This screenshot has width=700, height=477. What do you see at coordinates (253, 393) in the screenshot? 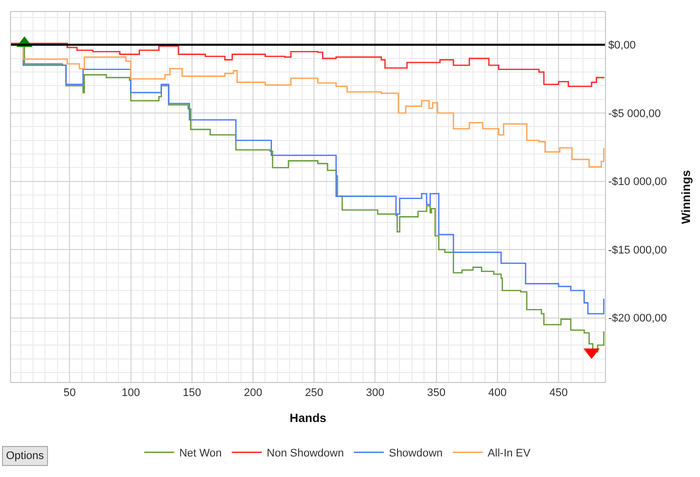
I see `x-tick-label: 200` at bounding box center [253, 393].